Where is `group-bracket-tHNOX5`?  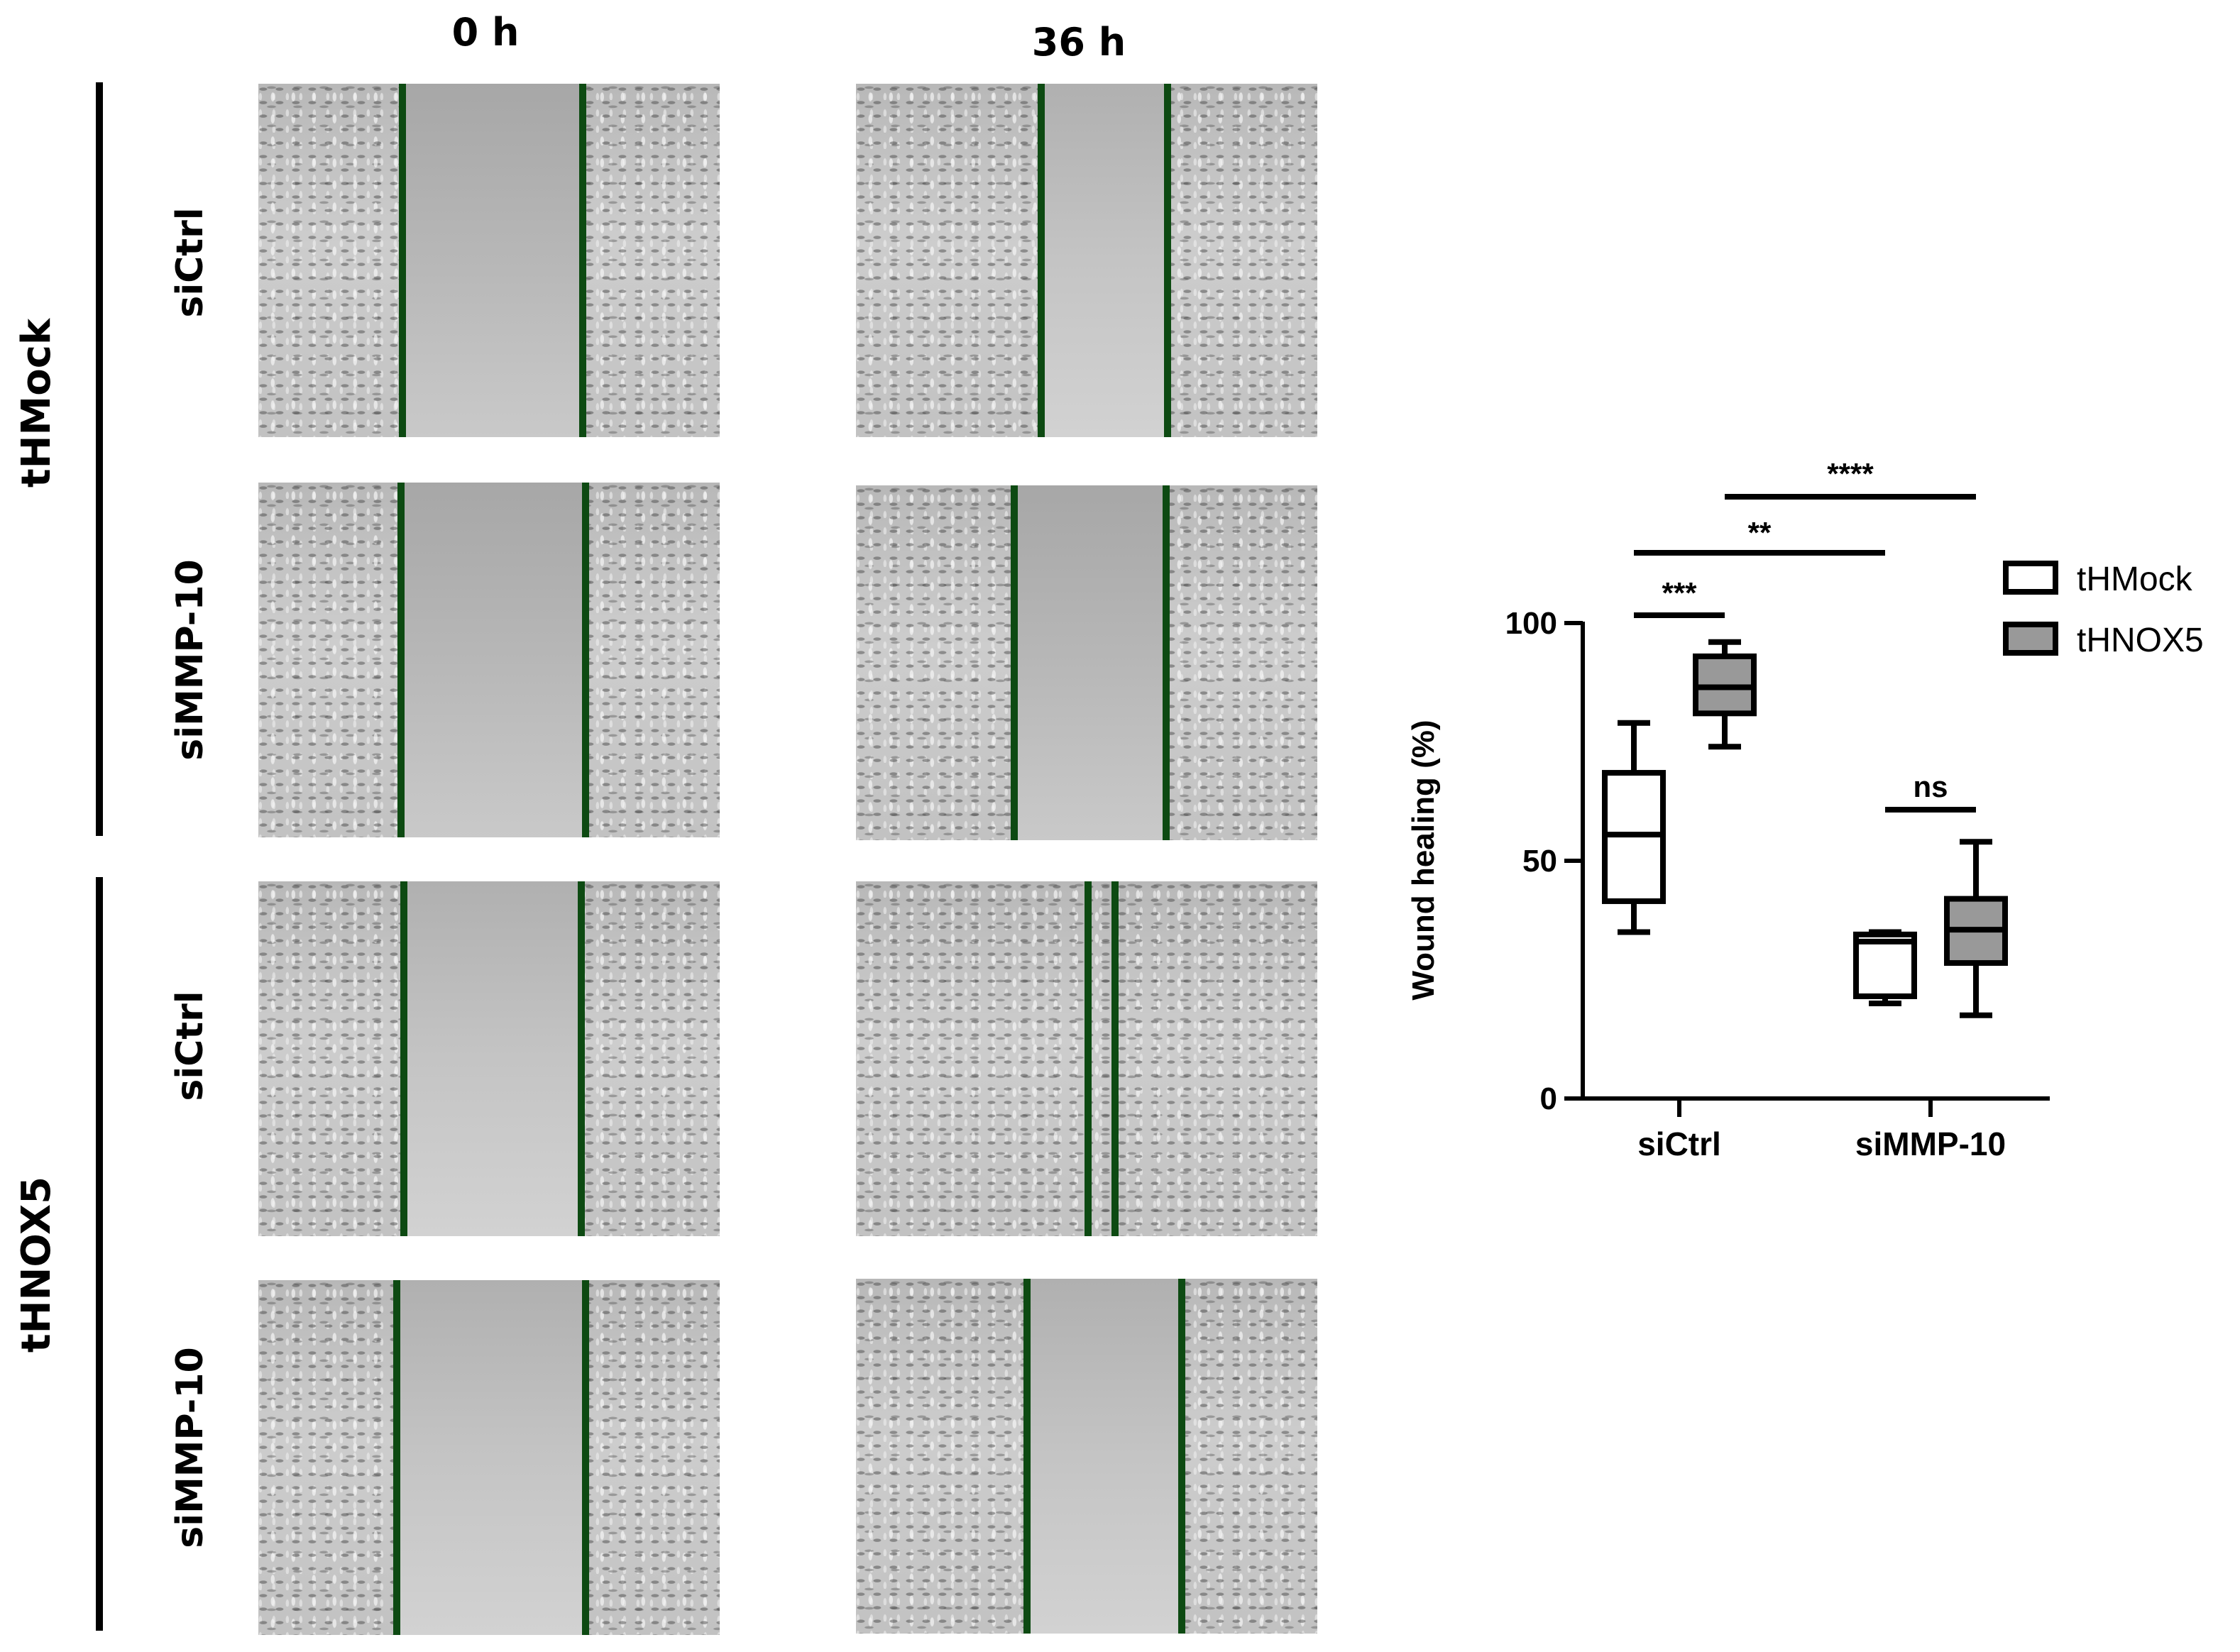 group-bracket-tHNOX5 is located at coordinates (100, 1254).